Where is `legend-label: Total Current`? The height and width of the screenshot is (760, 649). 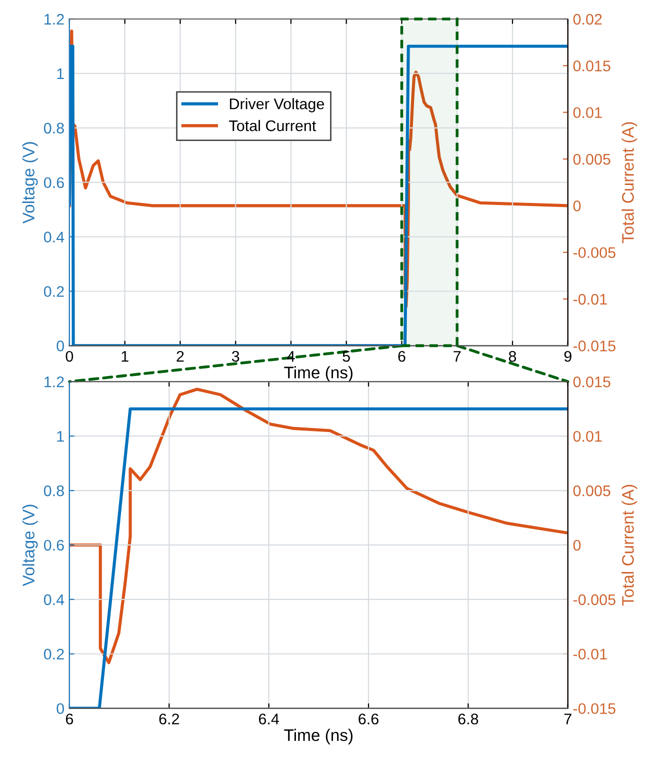 legend-label: Total Current is located at coordinates (272, 126).